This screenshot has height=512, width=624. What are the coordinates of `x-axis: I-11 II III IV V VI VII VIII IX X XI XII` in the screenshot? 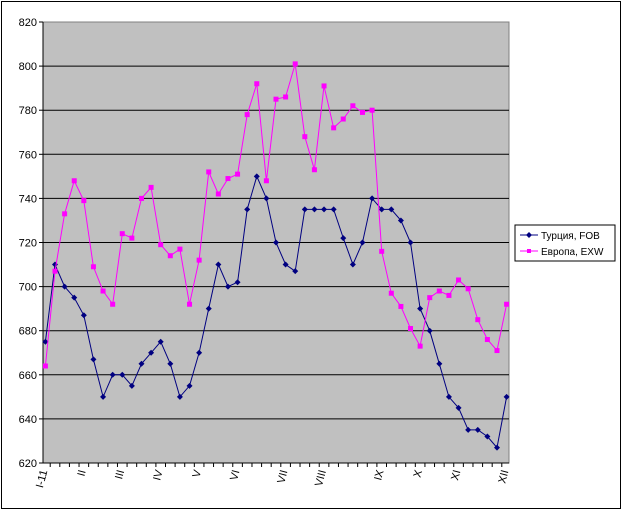 It's located at (272, 476).